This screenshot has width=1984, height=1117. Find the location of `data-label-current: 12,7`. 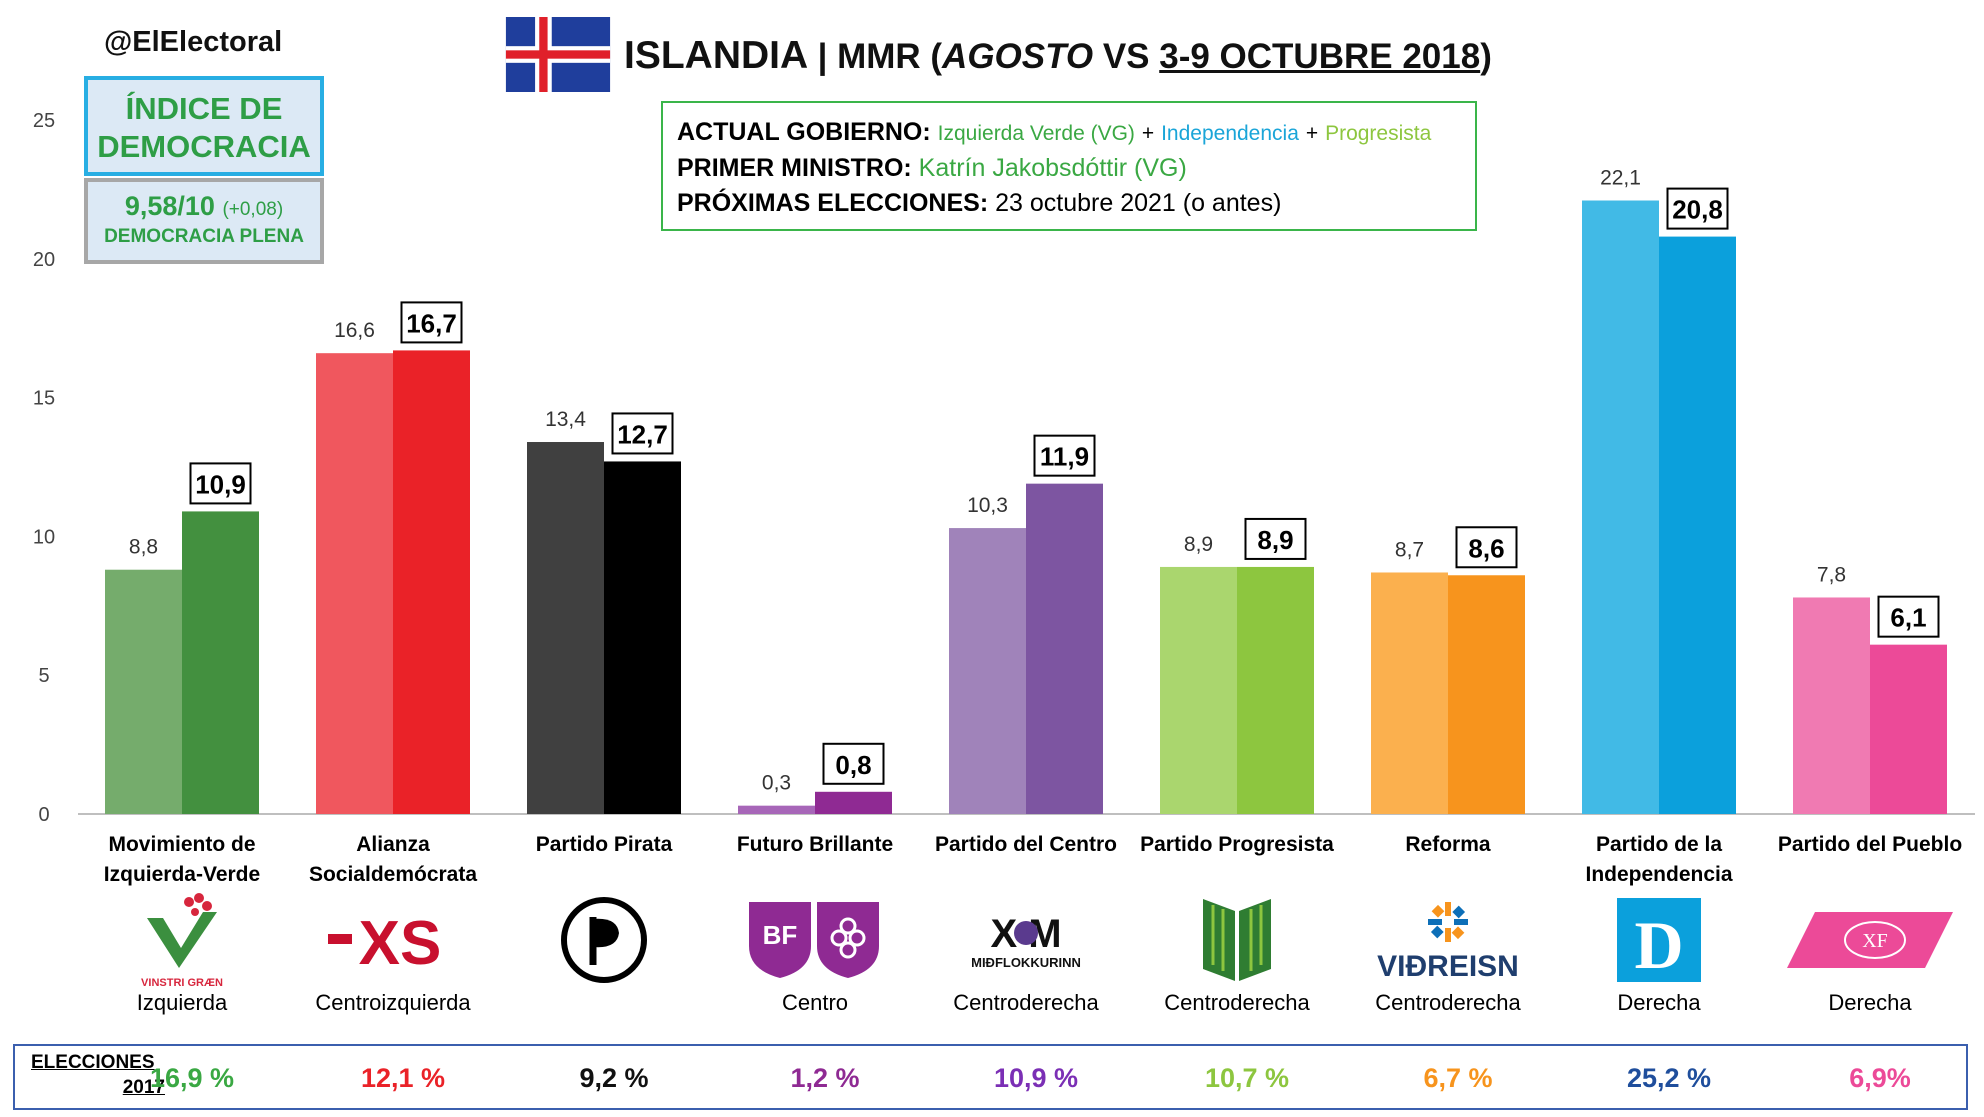

data-label-current: 12,7 is located at coordinates (642, 434).